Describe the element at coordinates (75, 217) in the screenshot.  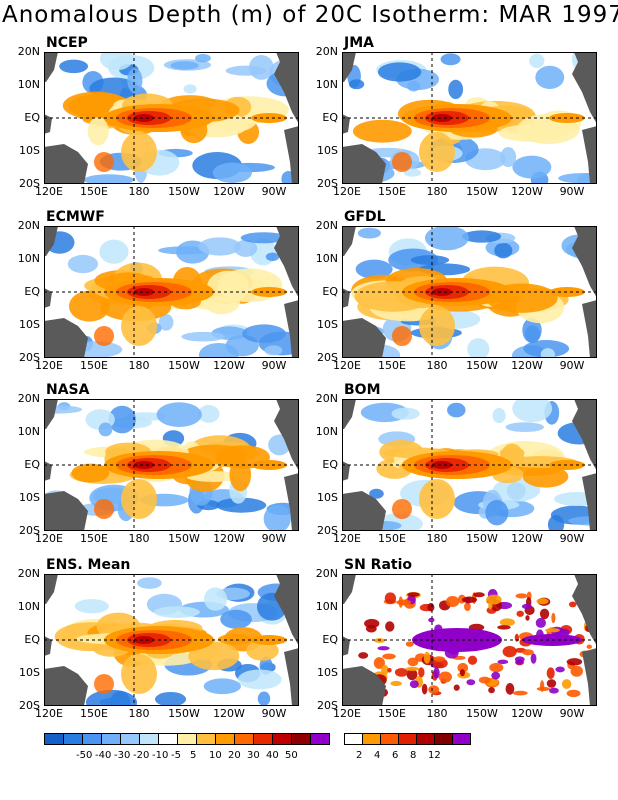
I see `panel-label: ECMWF` at that location.